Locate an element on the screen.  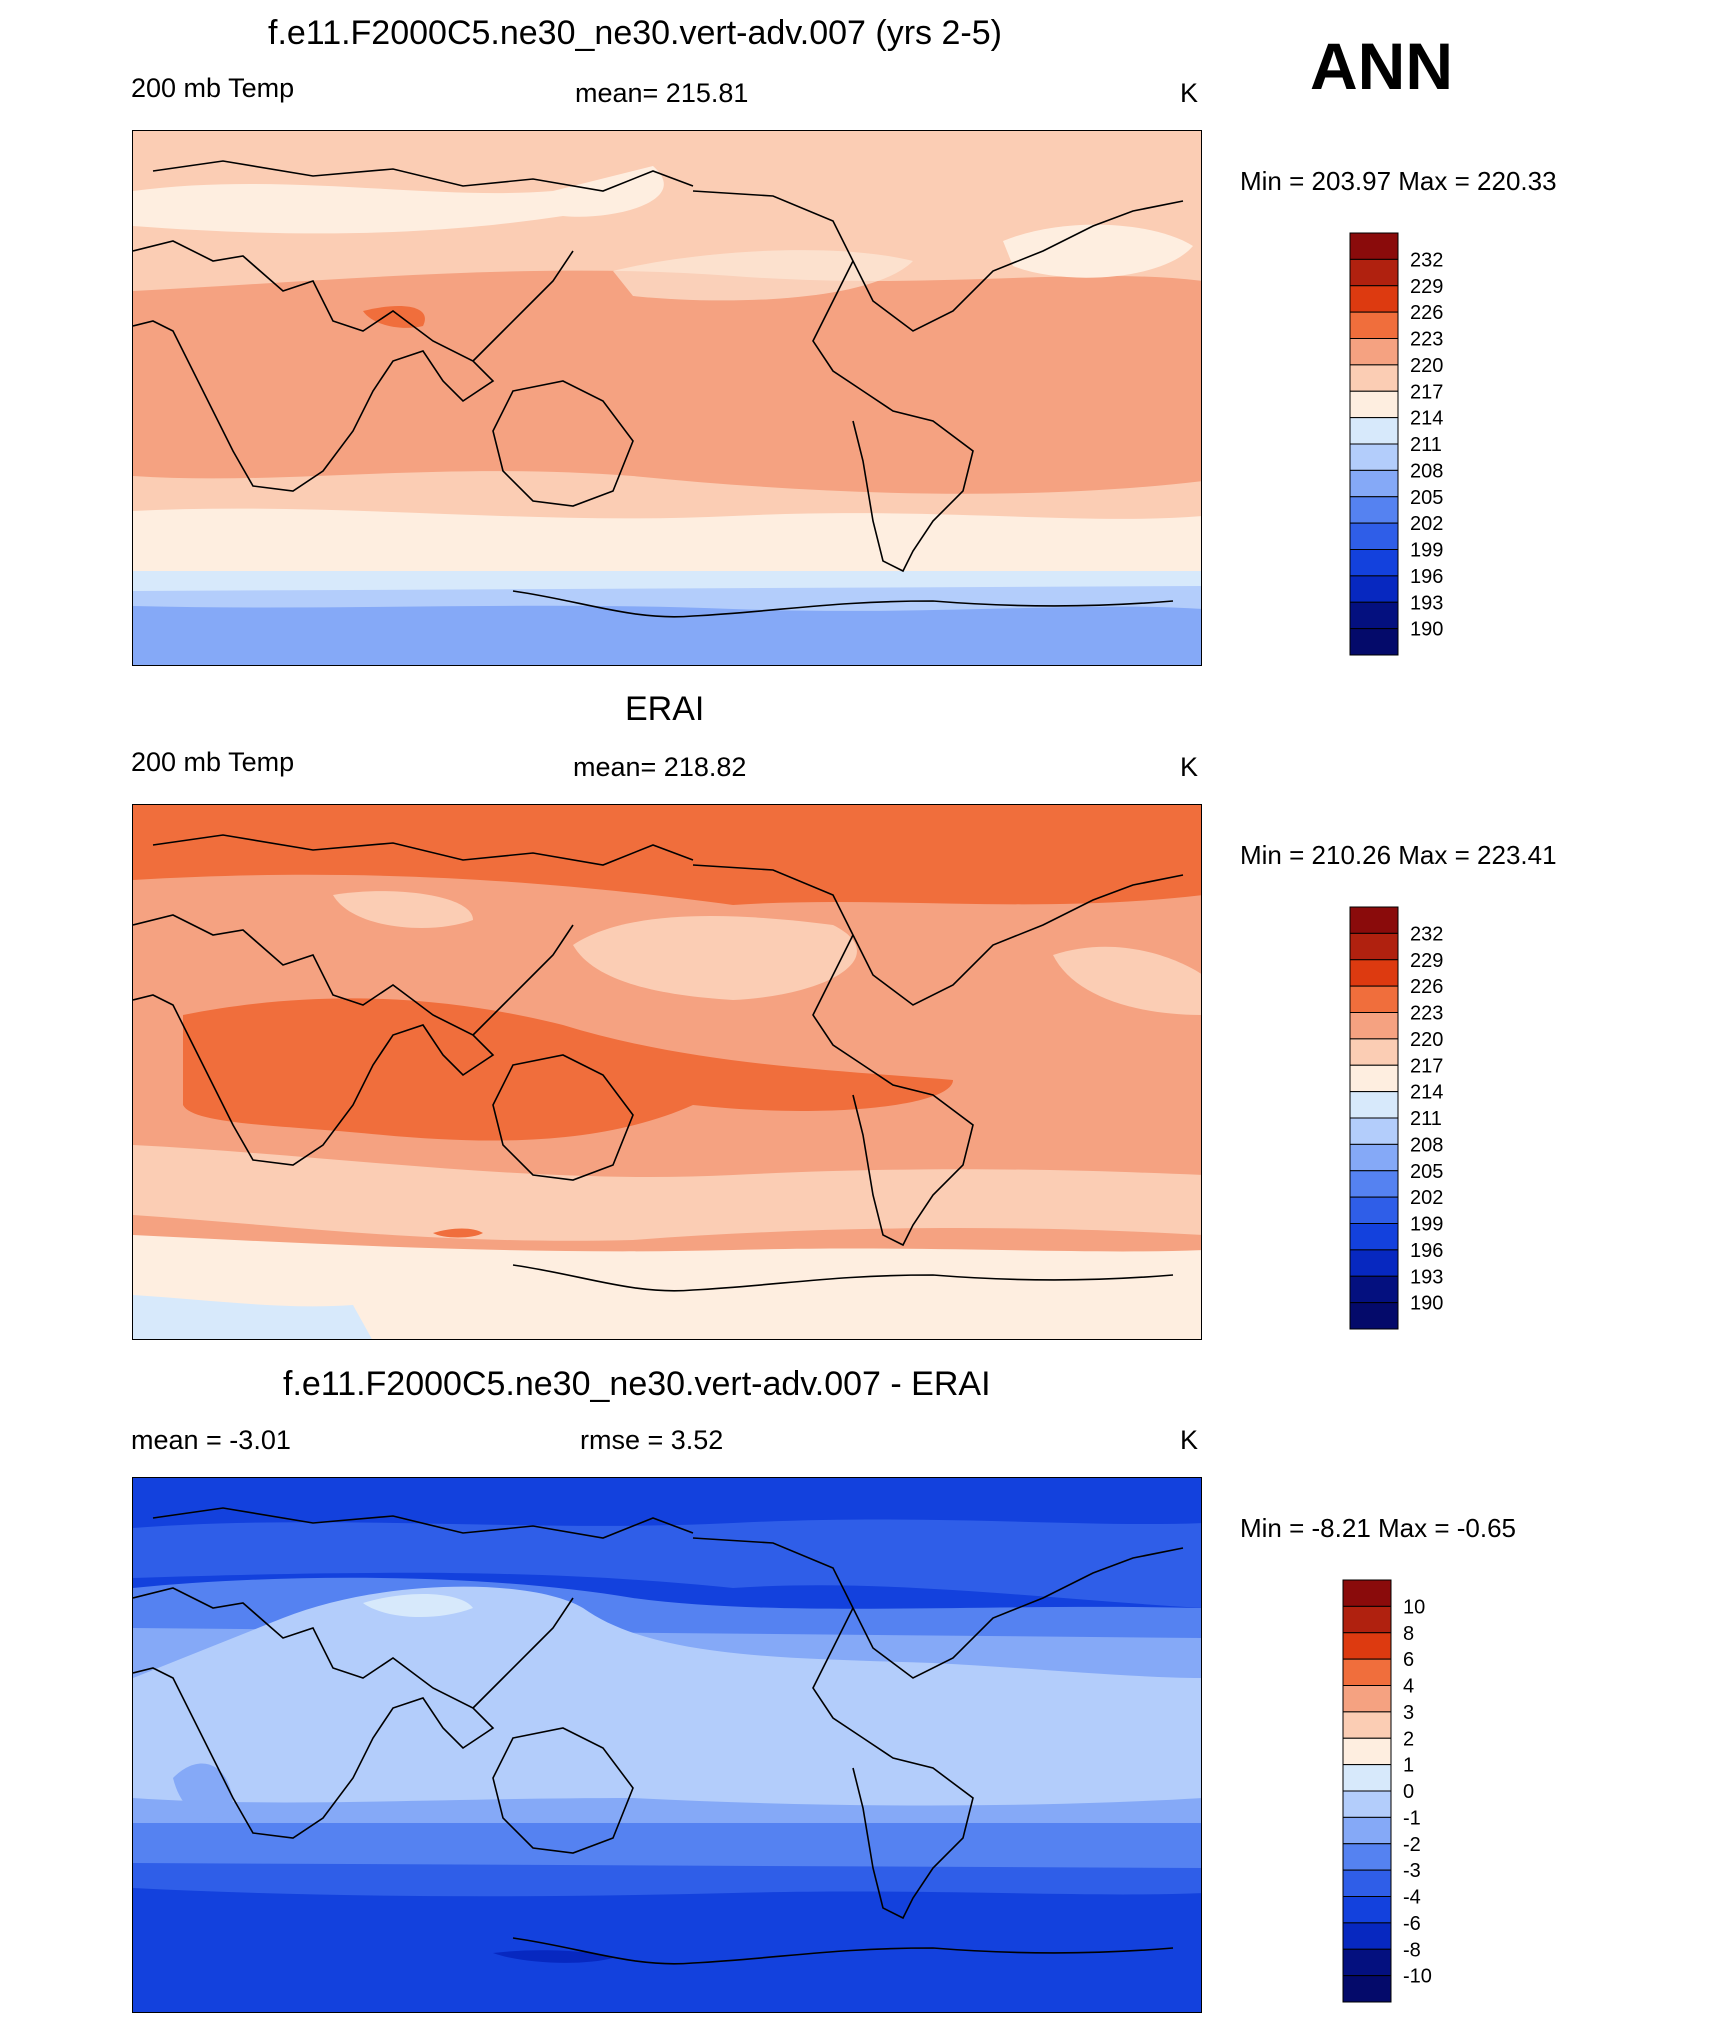
colorbar-level-label: 217 is located at coordinates (1426, 392).